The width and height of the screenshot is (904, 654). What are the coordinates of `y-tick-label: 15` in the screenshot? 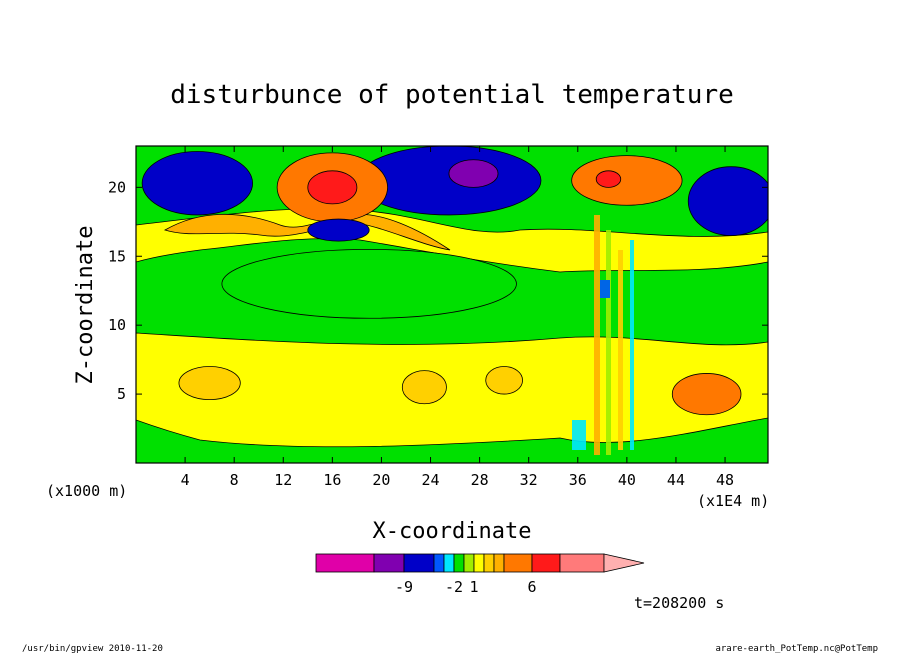 It's located at (117, 256).